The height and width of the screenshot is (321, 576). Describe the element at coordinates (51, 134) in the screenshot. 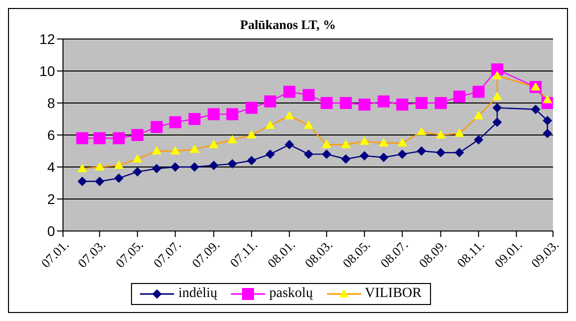

I see `y-tick-label: 6` at that location.